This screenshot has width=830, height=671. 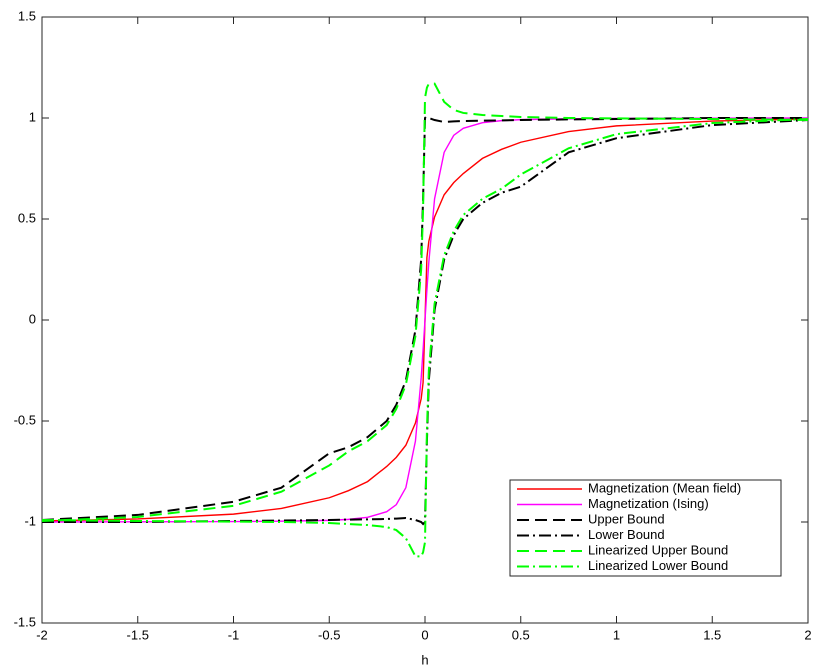 I want to click on legend-label: Lower Bound, so click(x=626, y=534).